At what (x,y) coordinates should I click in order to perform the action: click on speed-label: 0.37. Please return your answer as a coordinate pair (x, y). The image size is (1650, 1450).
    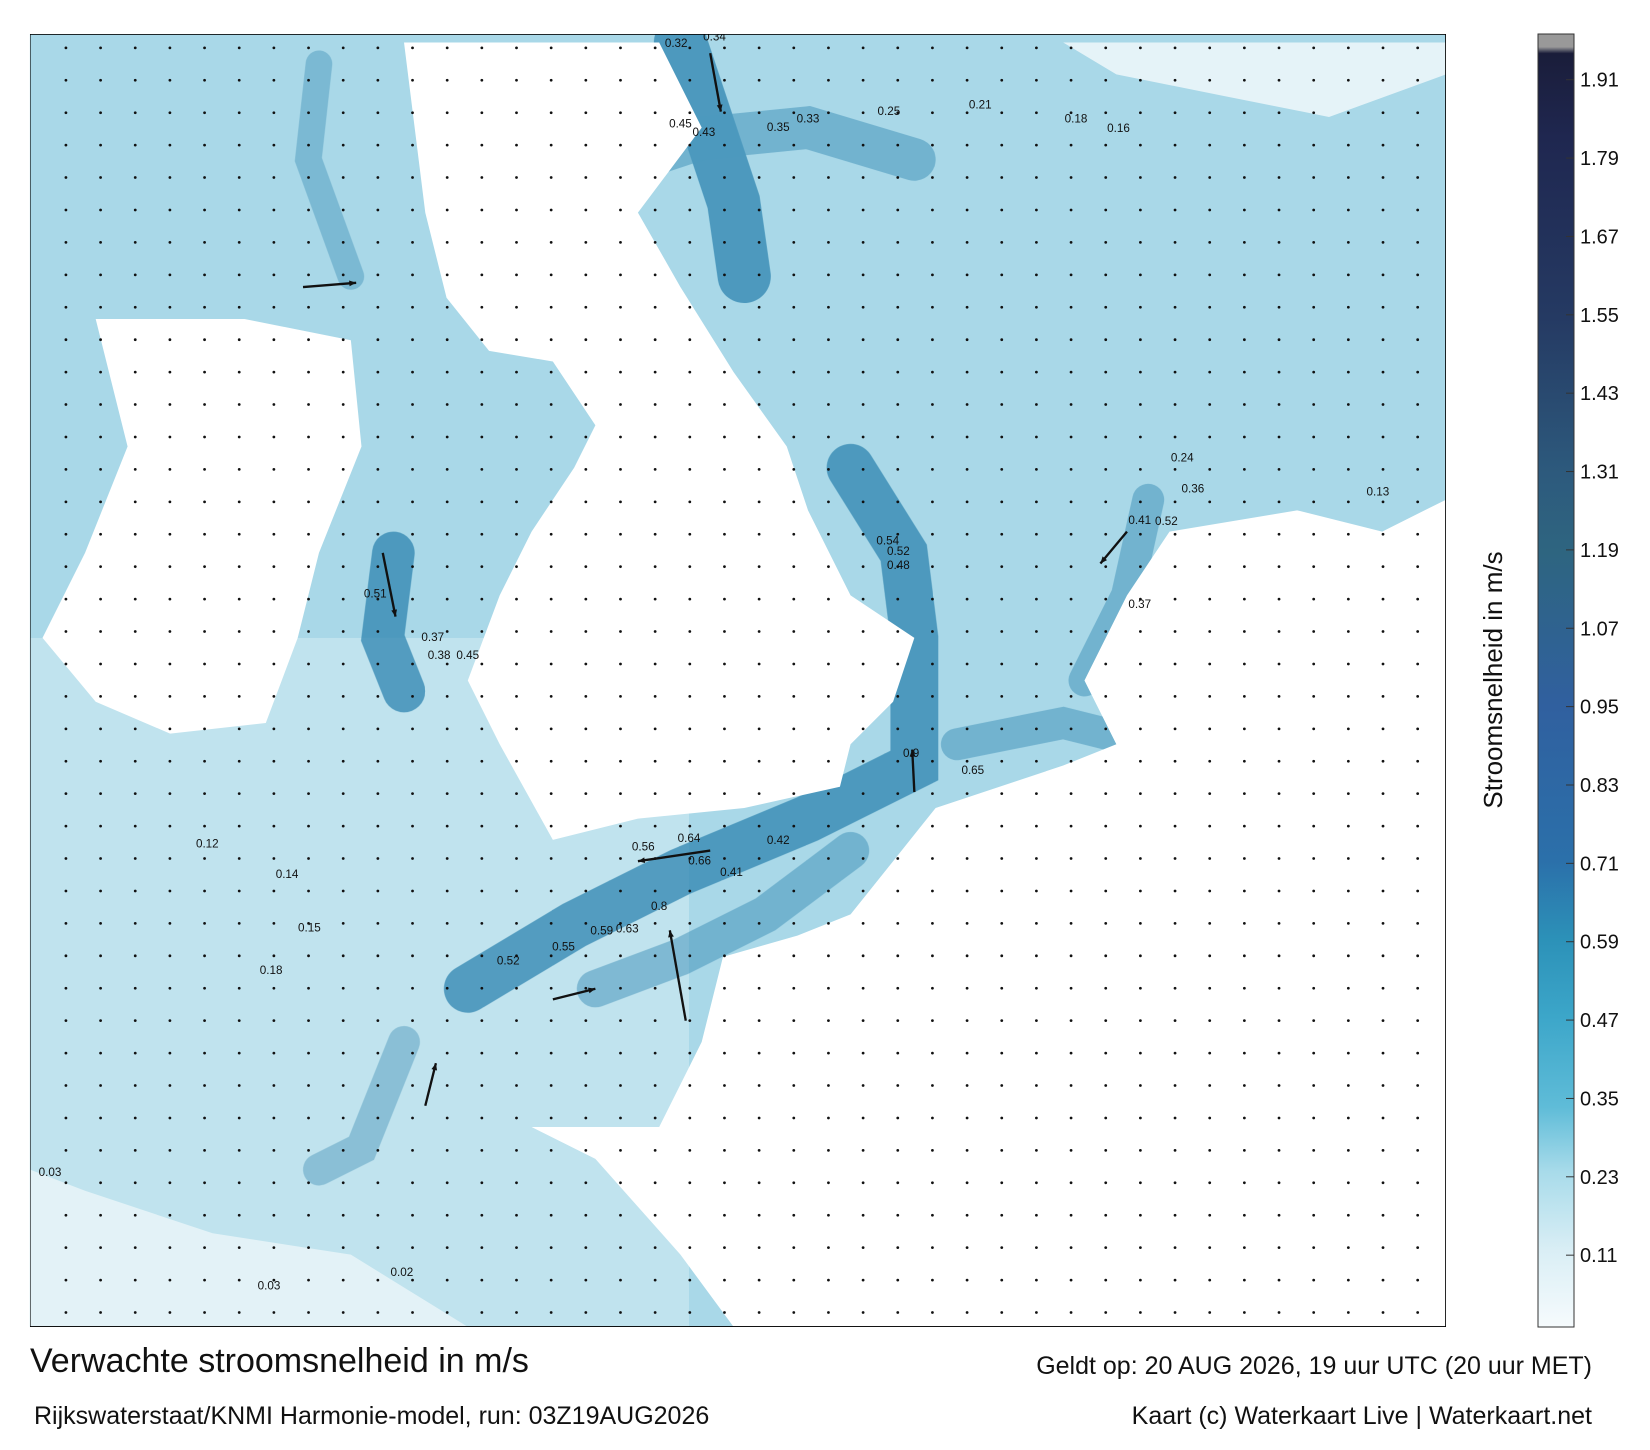
    Looking at the image, I should click on (432, 637).